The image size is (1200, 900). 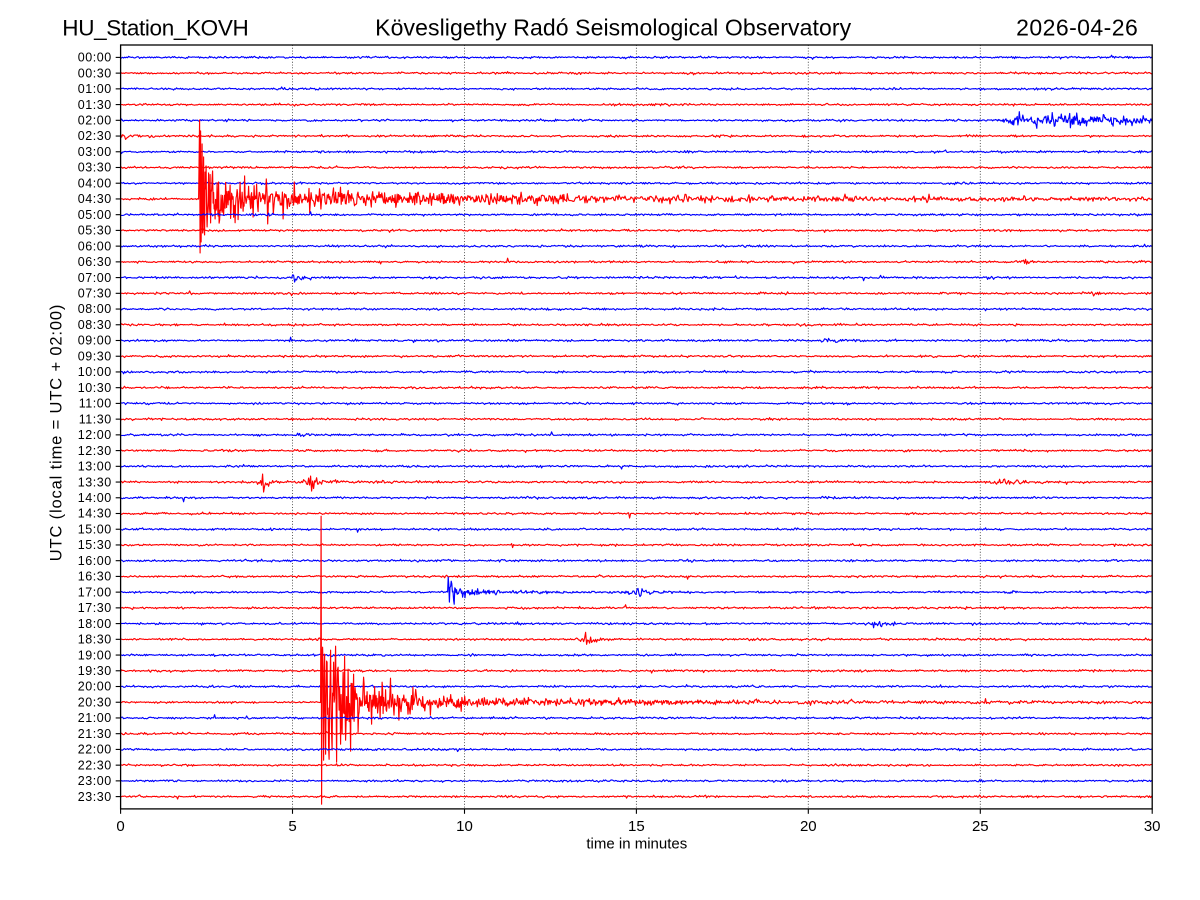 I want to click on svg-text: 08:00, so click(x=95, y=309).